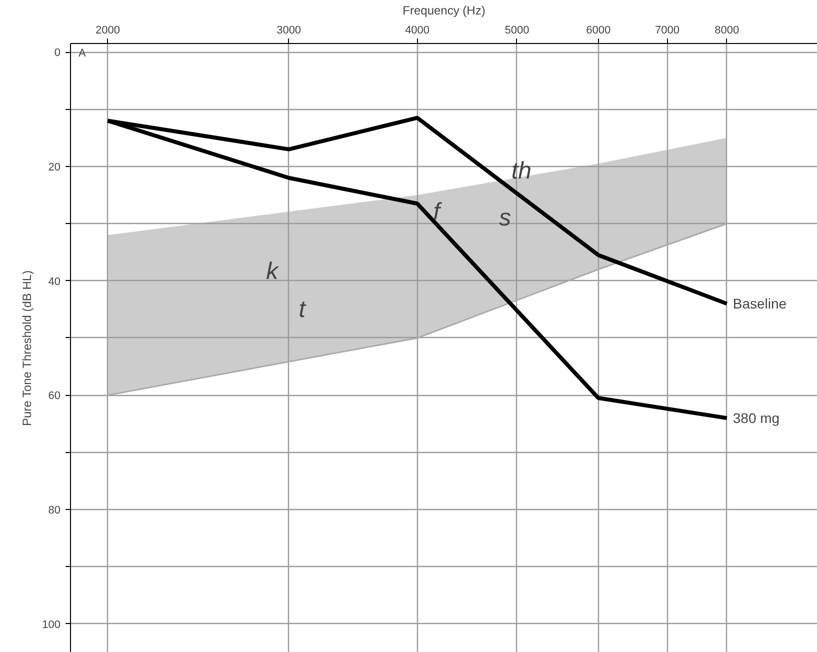 This screenshot has width=817, height=652. Describe the element at coordinates (54, 396) in the screenshot. I see `y-tick-label: 60` at that location.